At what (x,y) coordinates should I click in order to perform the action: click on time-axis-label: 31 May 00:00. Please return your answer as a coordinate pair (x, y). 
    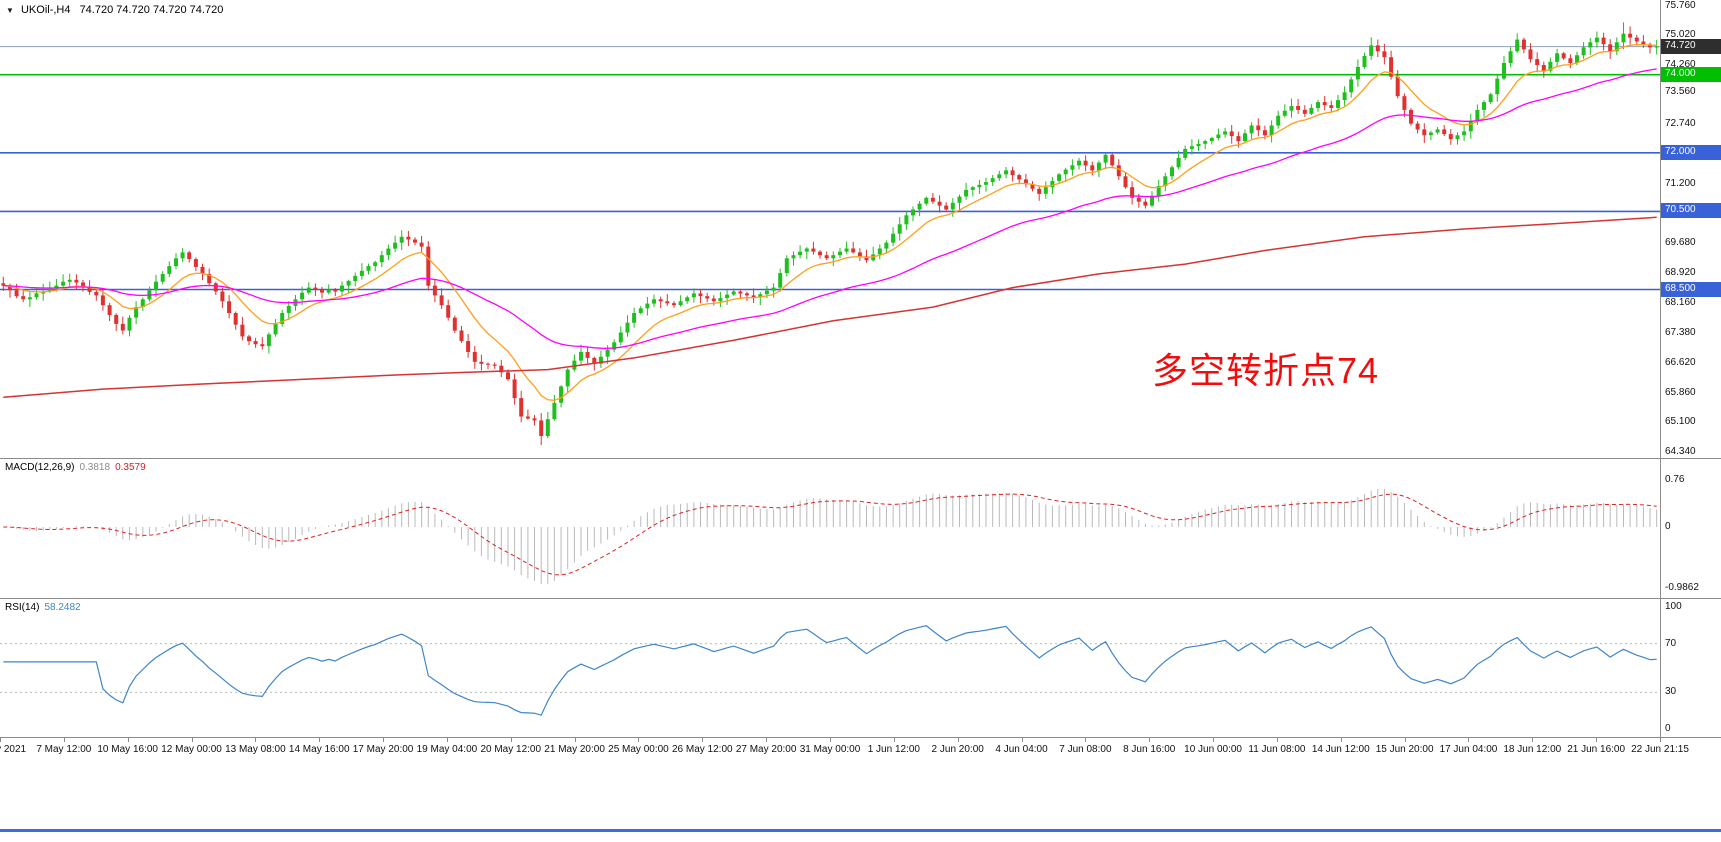
    Looking at the image, I should click on (830, 749).